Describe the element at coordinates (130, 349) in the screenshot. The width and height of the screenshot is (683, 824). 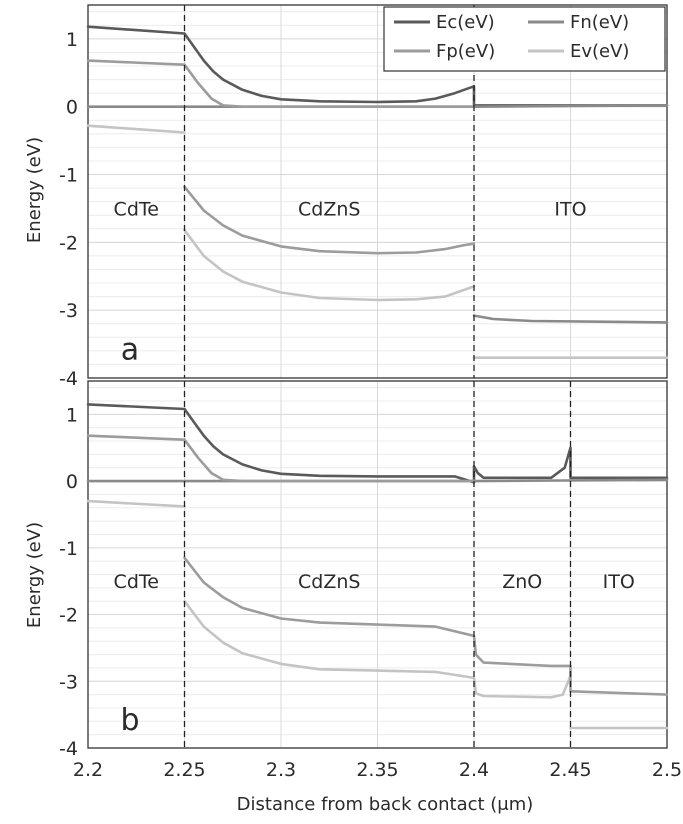
I see `panel-letter: a` at that location.